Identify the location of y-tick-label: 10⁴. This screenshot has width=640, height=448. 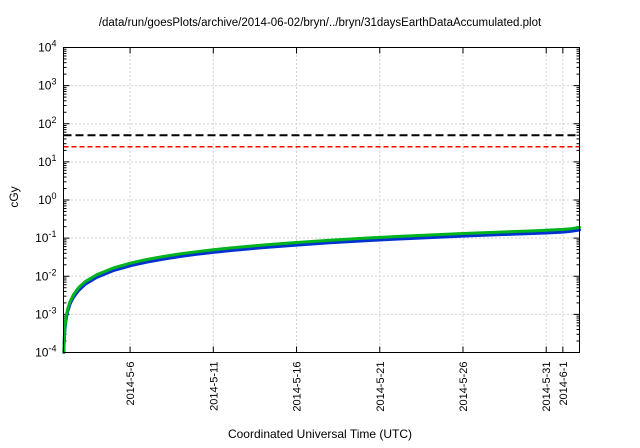
(47, 47).